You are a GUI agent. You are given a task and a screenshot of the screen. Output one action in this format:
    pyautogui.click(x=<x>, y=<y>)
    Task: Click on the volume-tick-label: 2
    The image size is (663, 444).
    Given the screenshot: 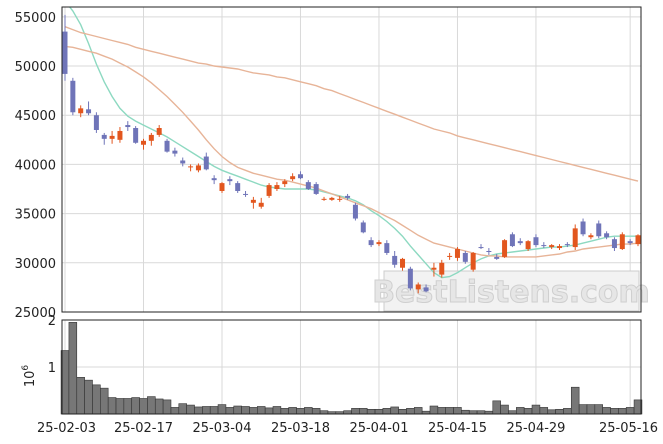 What is the action you would take?
    pyautogui.click(x=52, y=321)
    